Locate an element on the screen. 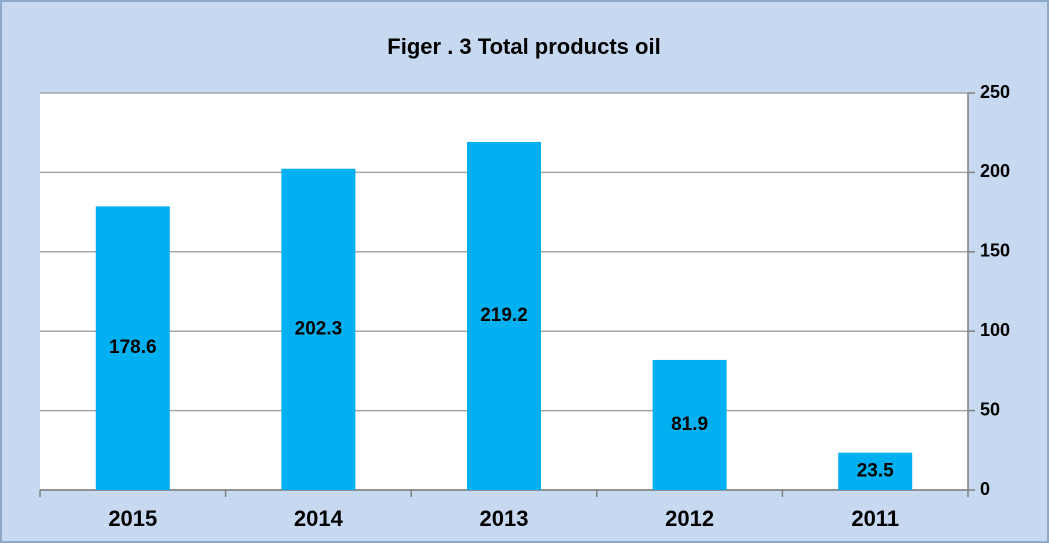 This screenshot has width=1049, height=543. data-label: 81.9 is located at coordinates (689, 424).